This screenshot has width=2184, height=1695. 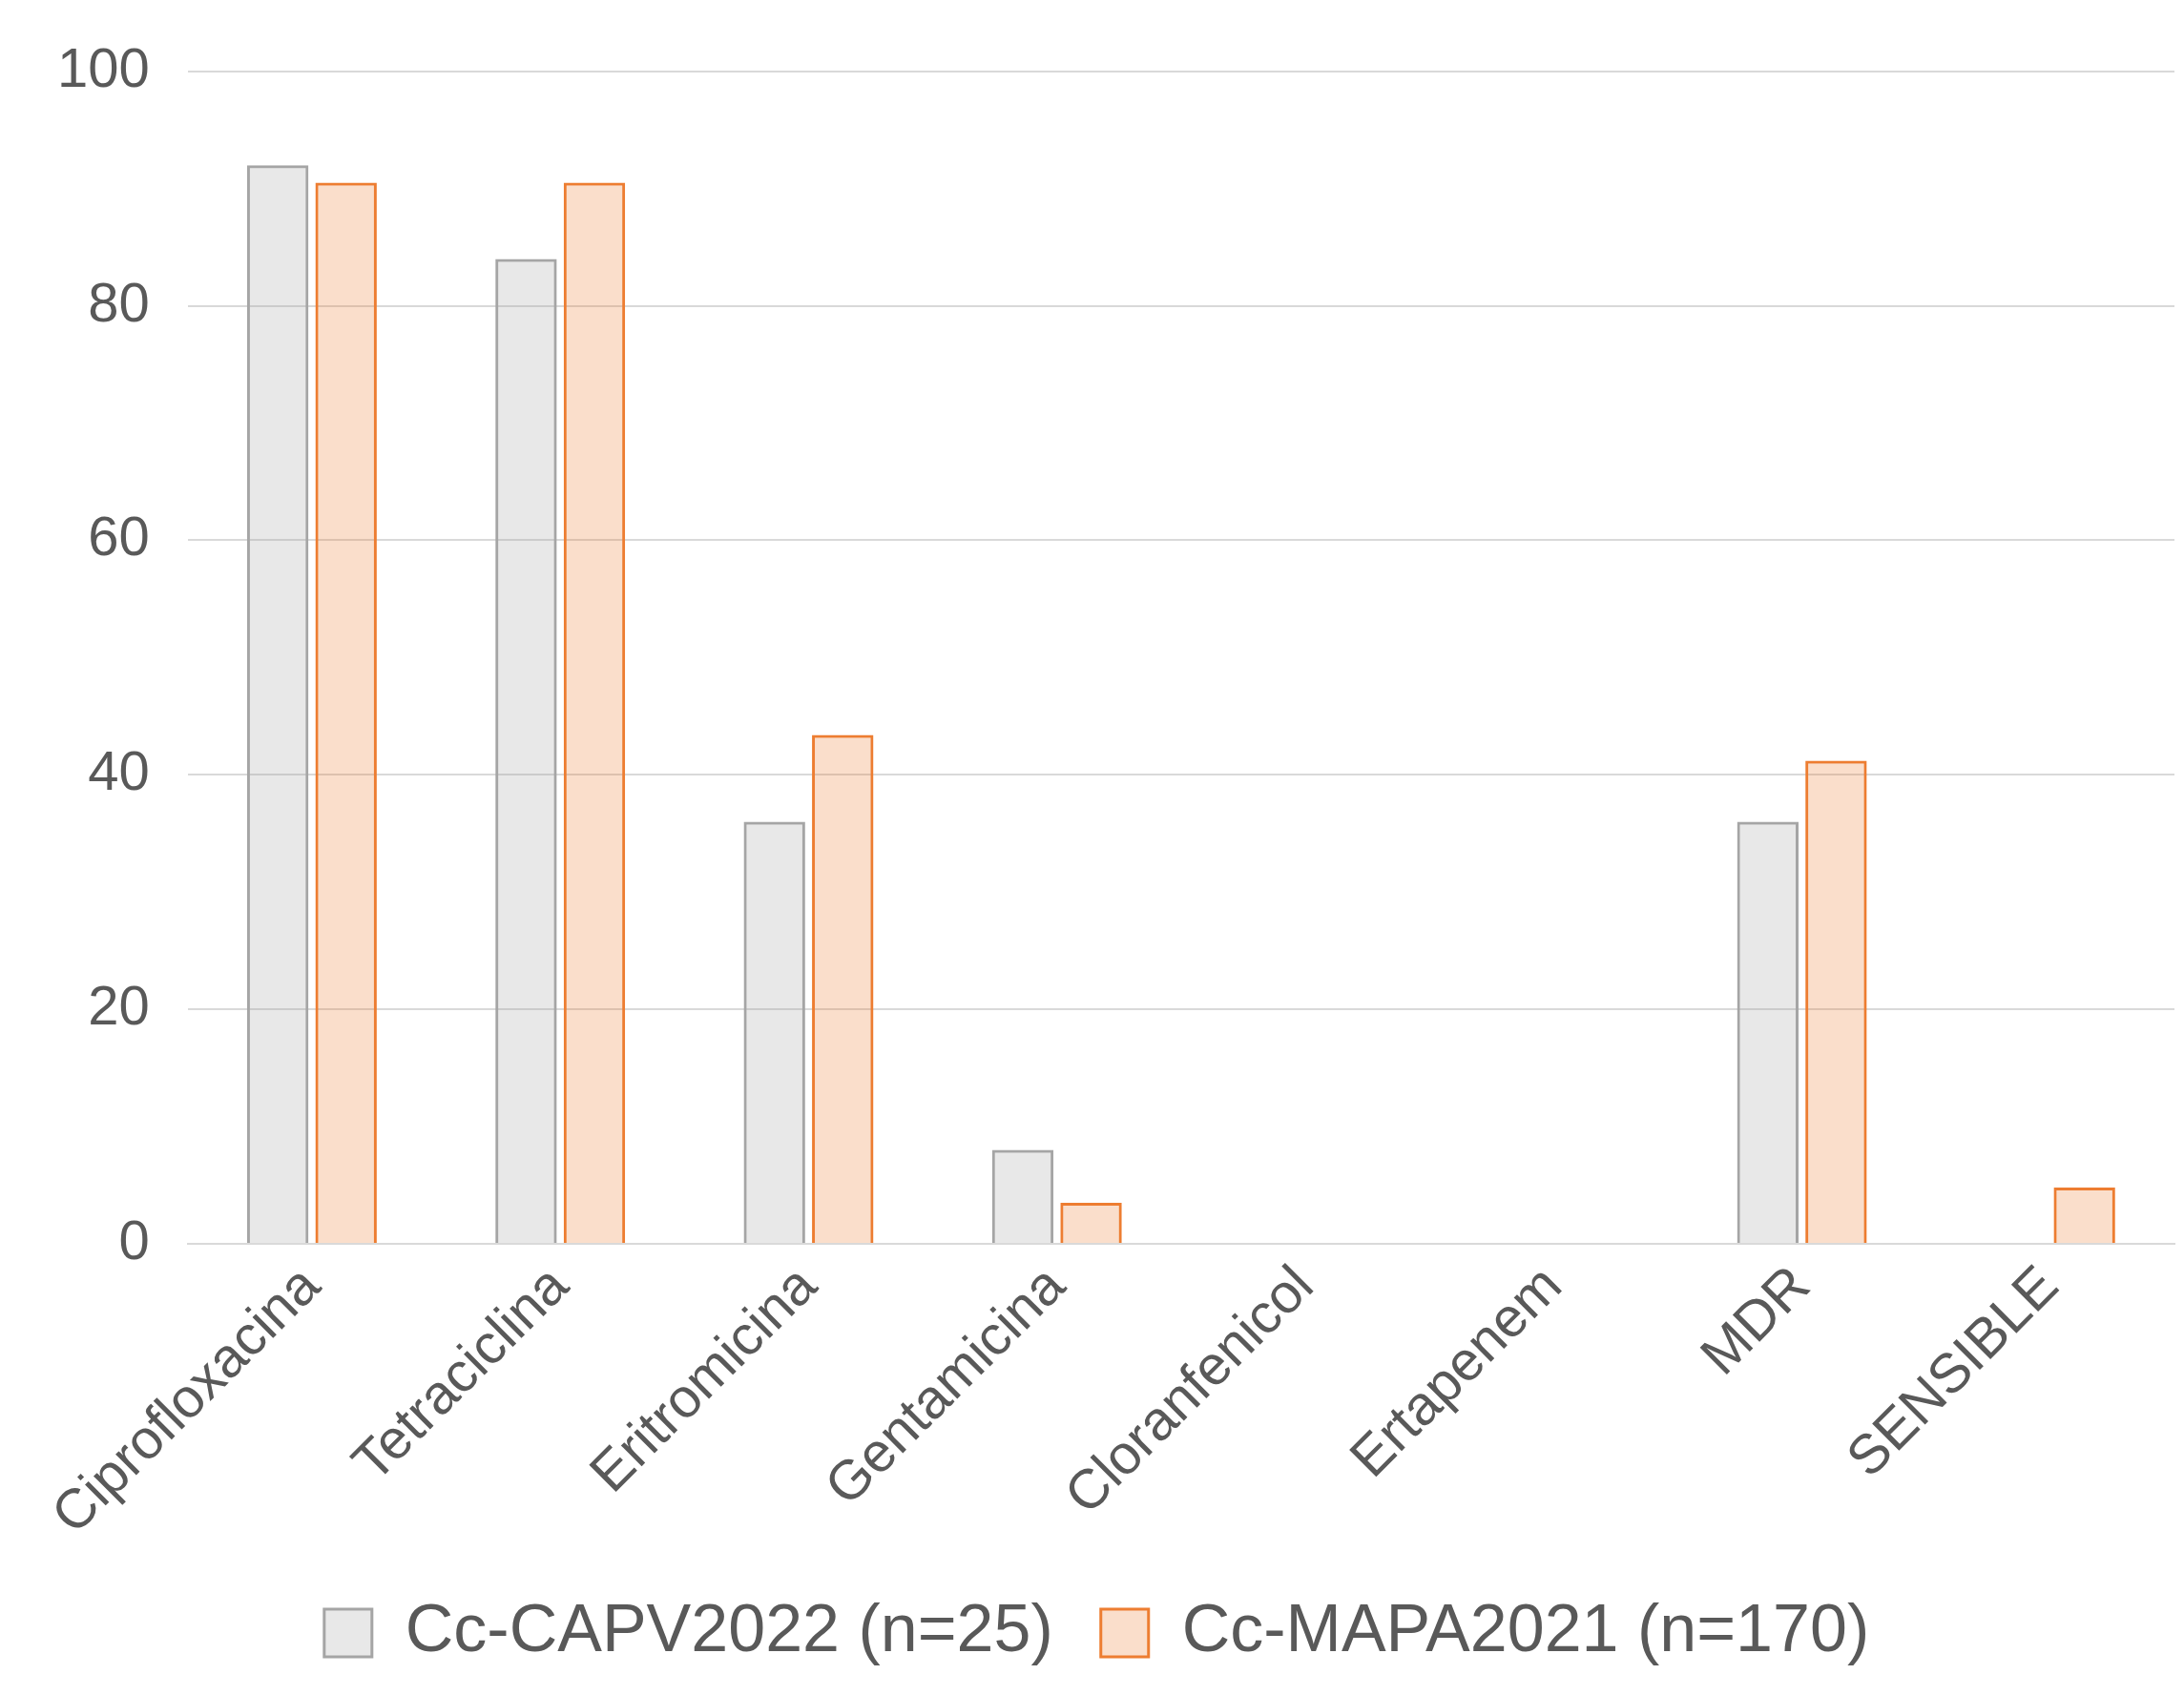 What do you see at coordinates (119, 1005) in the screenshot?
I see `y-tick-label: 20` at bounding box center [119, 1005].